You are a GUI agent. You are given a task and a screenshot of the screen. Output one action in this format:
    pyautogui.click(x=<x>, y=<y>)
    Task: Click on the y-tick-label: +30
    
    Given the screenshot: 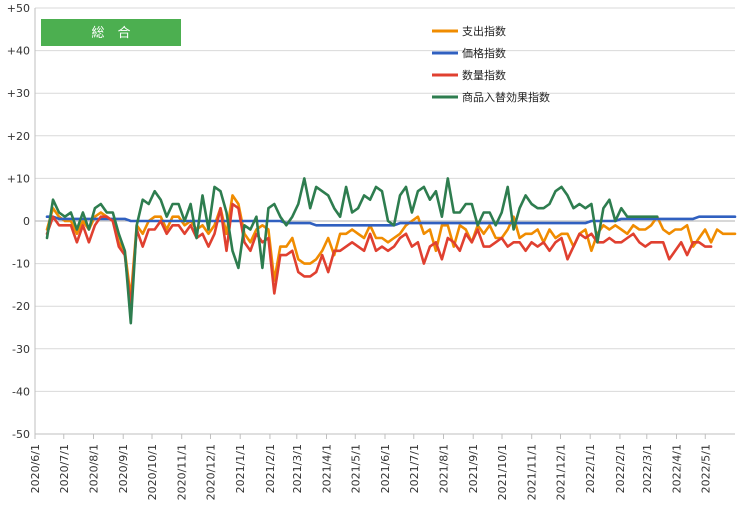 What is the action you would take?
    pyautogui.click(x=18, y=93)
    